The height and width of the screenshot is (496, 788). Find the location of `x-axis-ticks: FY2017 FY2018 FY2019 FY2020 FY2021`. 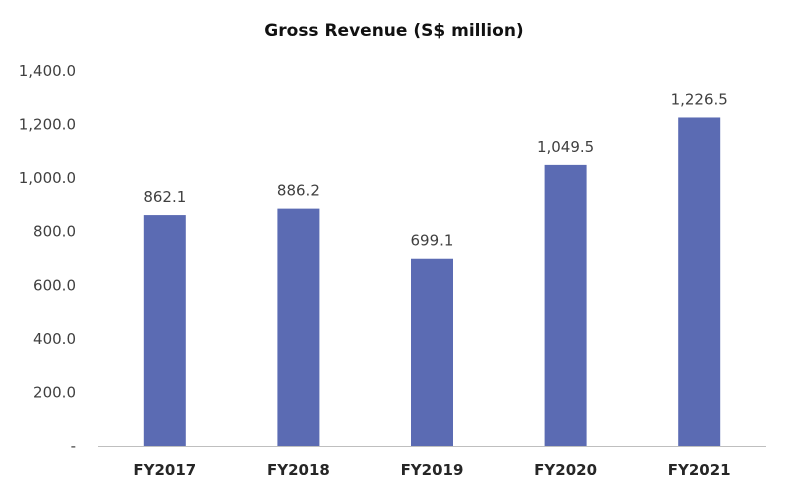

x-axis-ticks: FY2017 FY2018 FY2019 FY2020 FY2021 is located at coordinates (431, 470).